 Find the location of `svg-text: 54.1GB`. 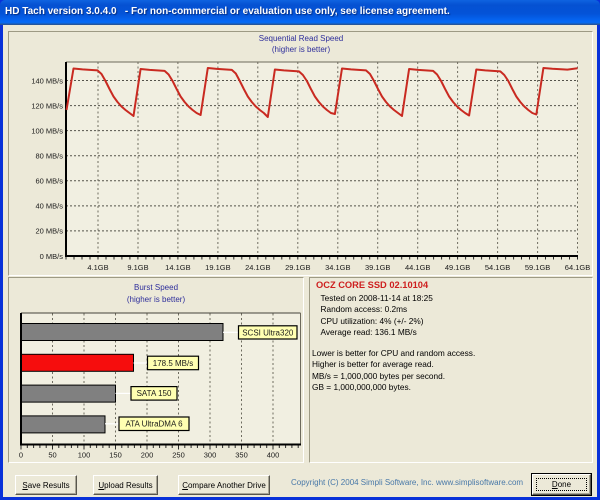

svg-text: 54.1GB is located at coordinates (497, 267).